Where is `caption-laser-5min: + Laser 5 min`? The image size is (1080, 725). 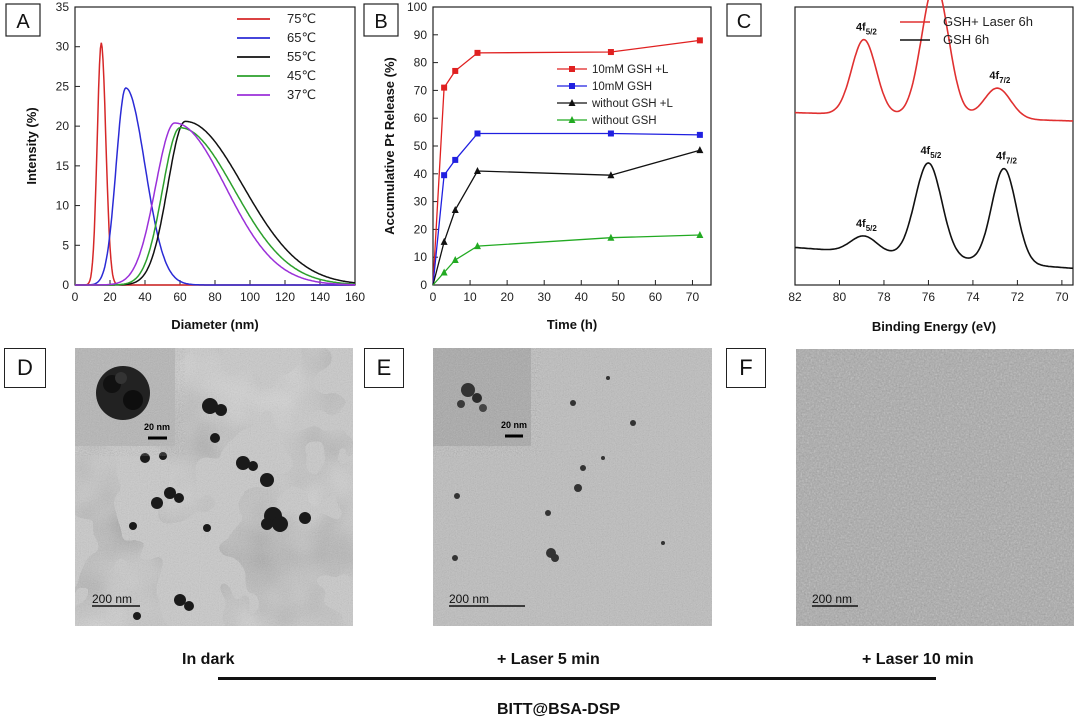
caption-laser-5min: + Laser 5 min is located at coordinates (548, 659).